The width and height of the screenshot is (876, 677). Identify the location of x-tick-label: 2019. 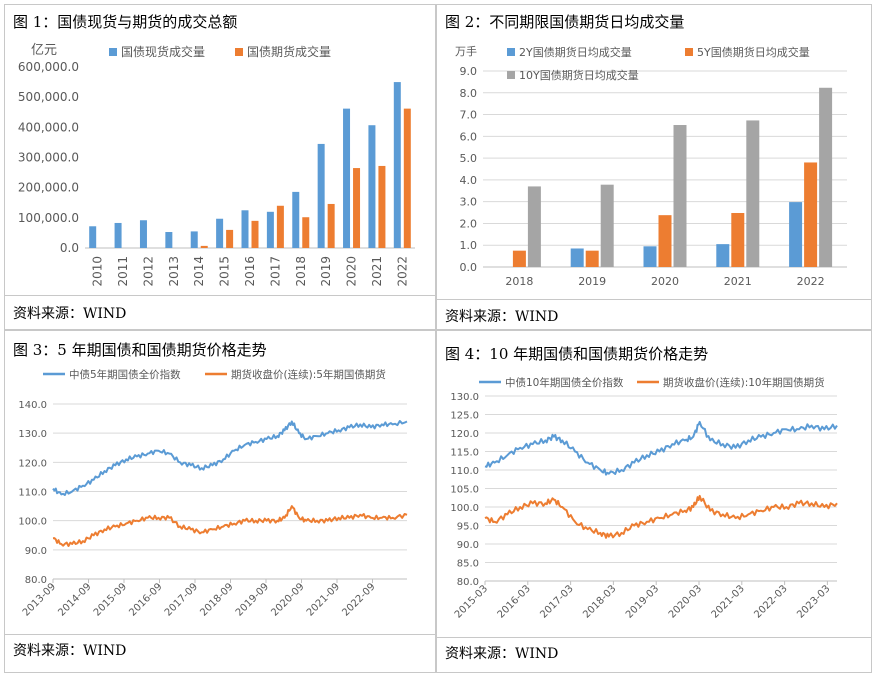
(326, 271).